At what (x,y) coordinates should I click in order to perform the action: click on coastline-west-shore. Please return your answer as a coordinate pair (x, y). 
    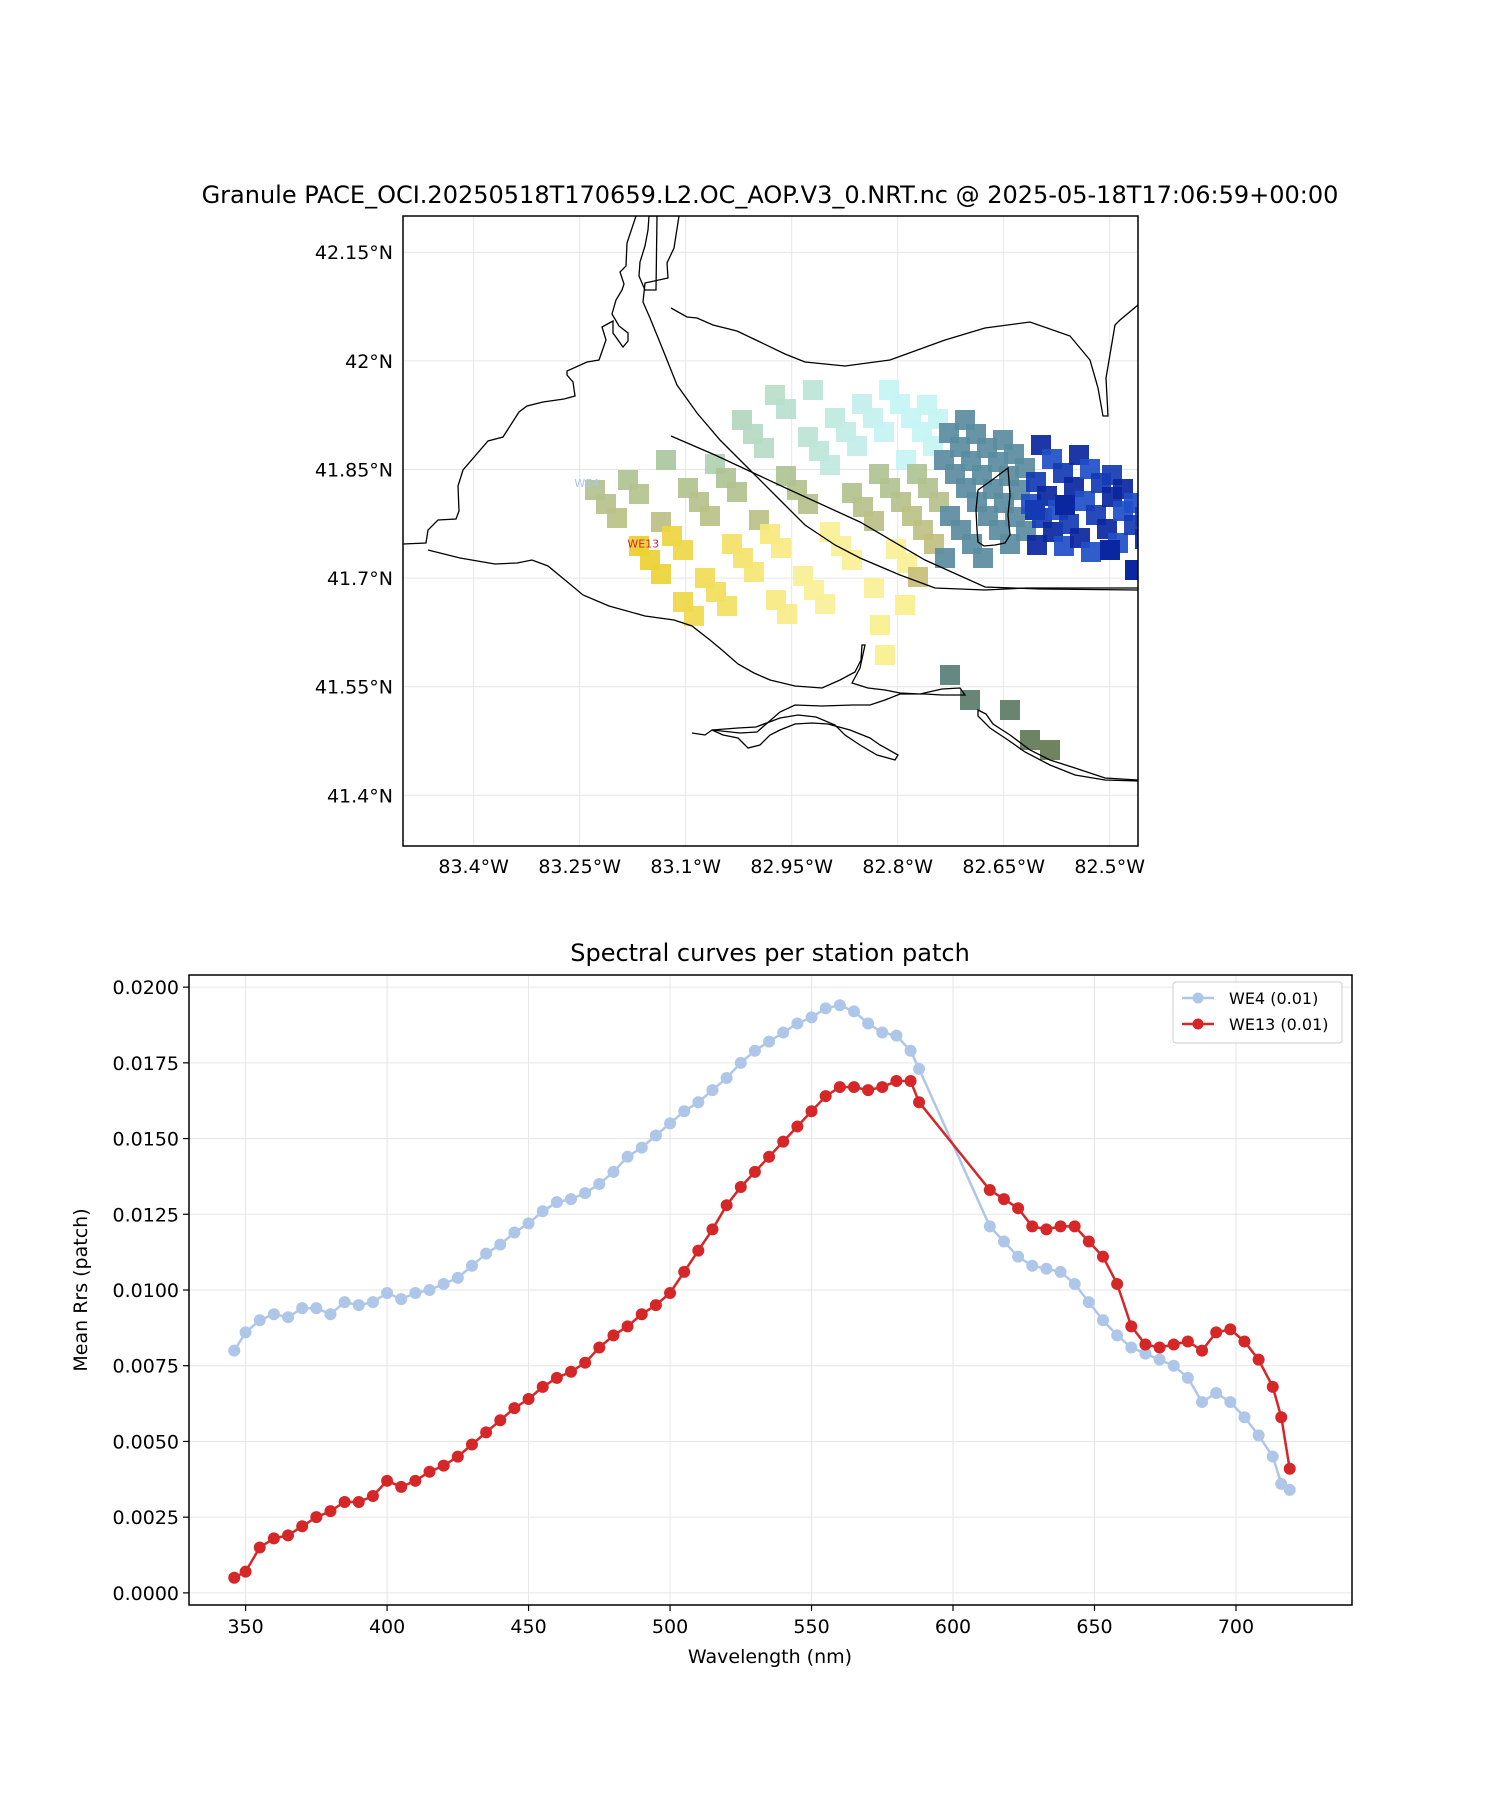
    Looking at the image, I should click on (520, 380).